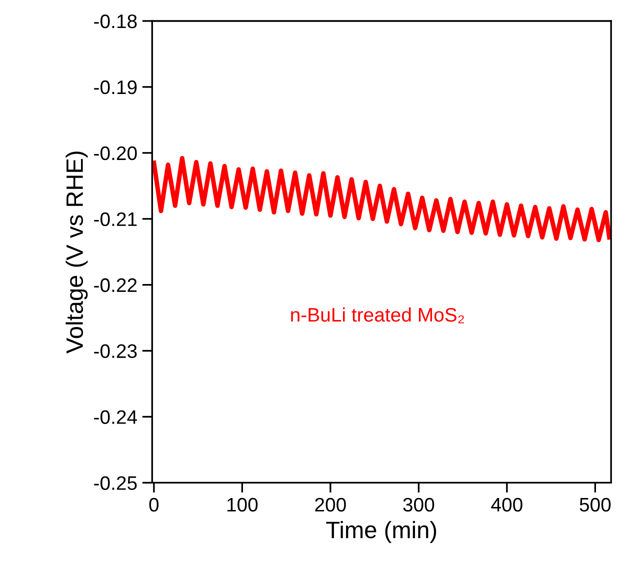 Image resolution: width=621 pixels, height=583 pixels. What do you see at coordinates (115, 219) in the screenshot?
I see `y-tick-label: -0.21` at bounding box center [115, 219].